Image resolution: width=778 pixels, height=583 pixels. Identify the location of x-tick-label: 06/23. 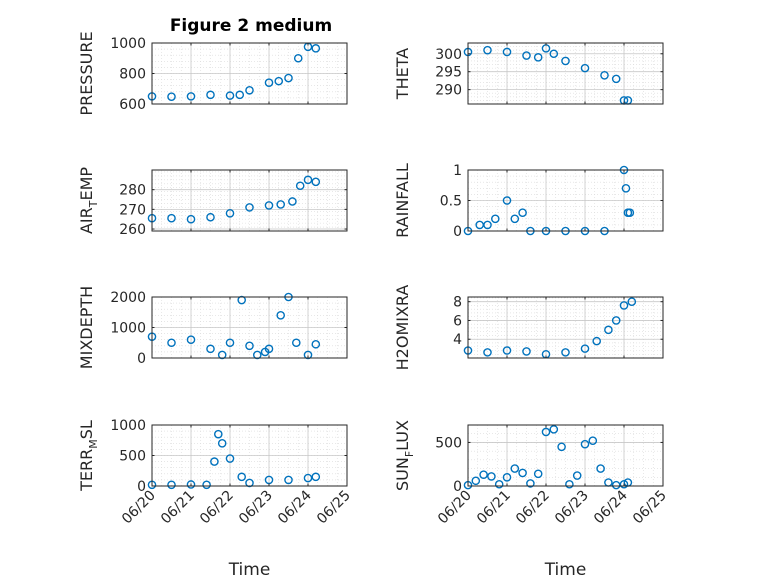
(572, 508).